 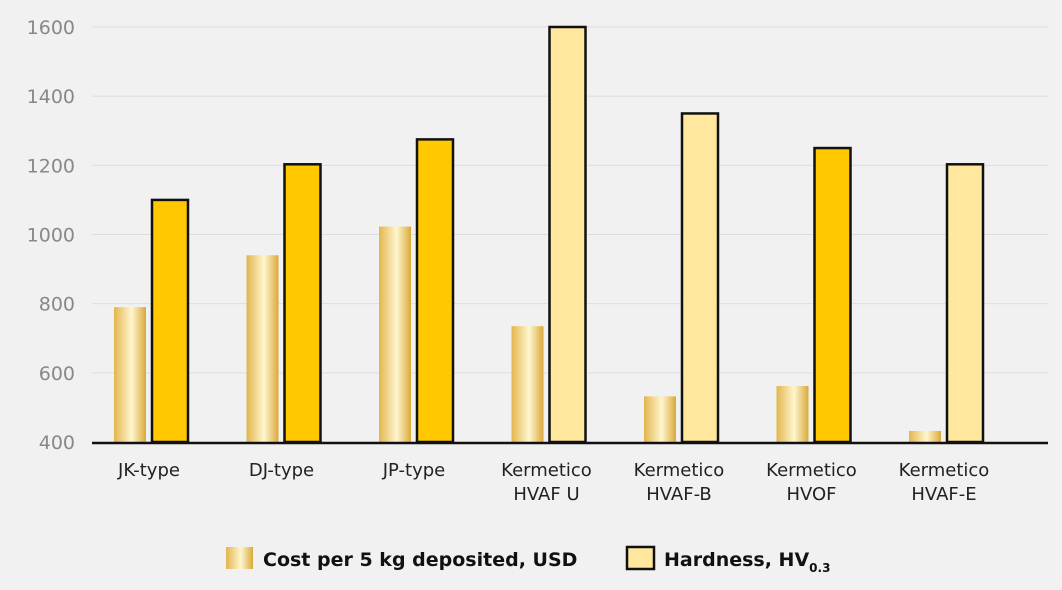 I want to click on y-tick-label: 600, so click(x=57, y=374).